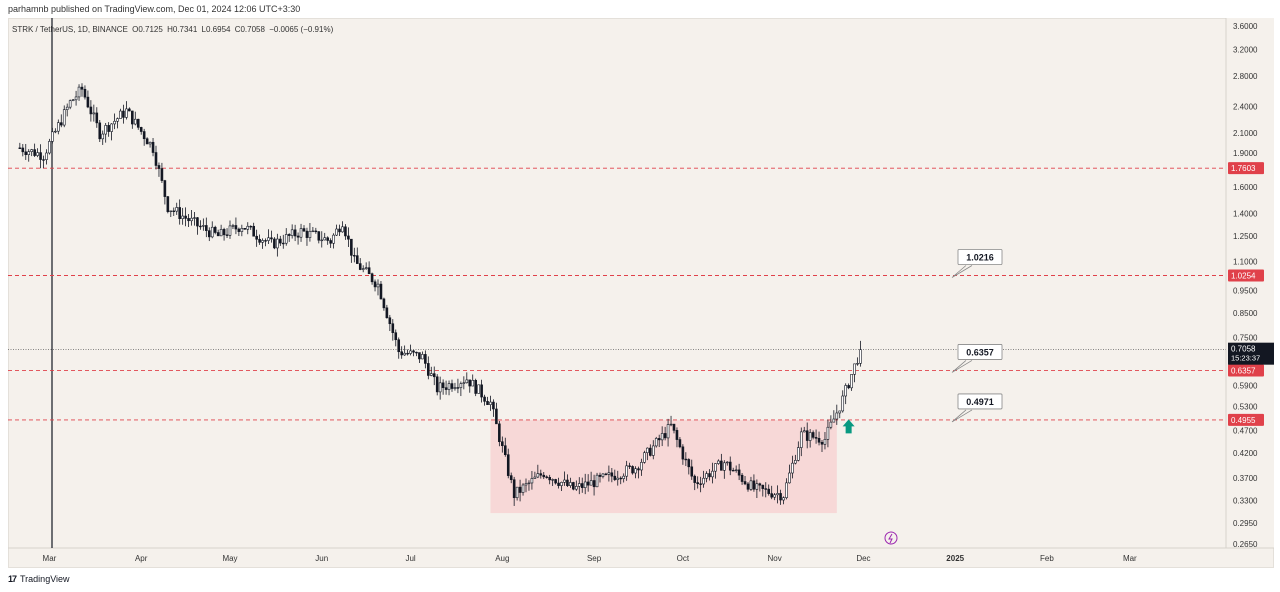  I want to click on y-tick-label: 1.1000, so click(1245, 262).